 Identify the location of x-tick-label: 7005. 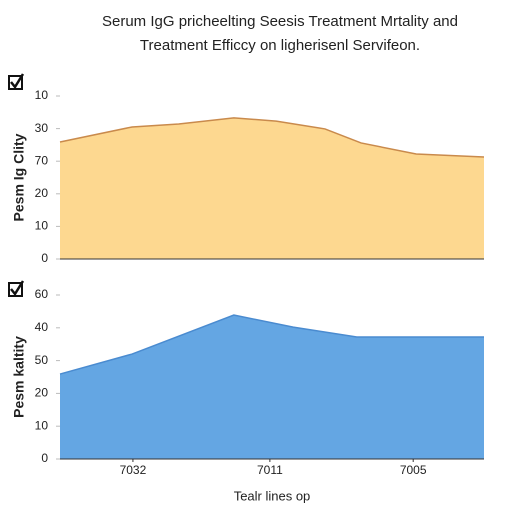
(413, 470).